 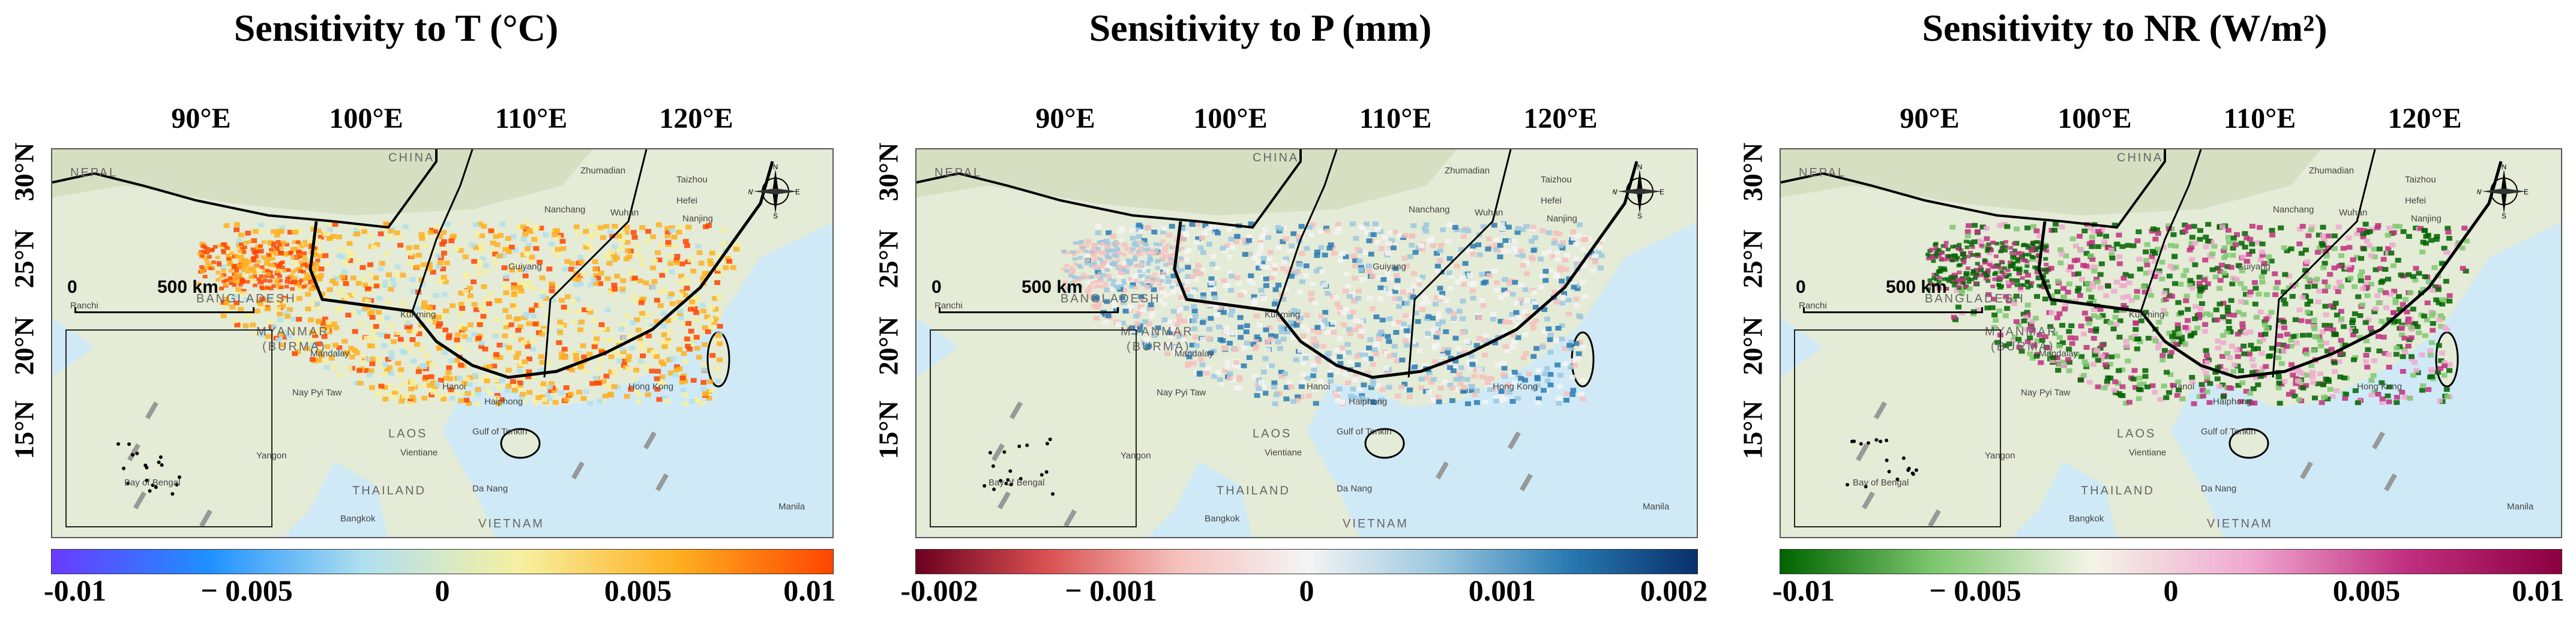 What do you see at coordinates (1254, 490) in the screenshot?
I see `place-label: THAILAND` at bounding box center [1254, 490].